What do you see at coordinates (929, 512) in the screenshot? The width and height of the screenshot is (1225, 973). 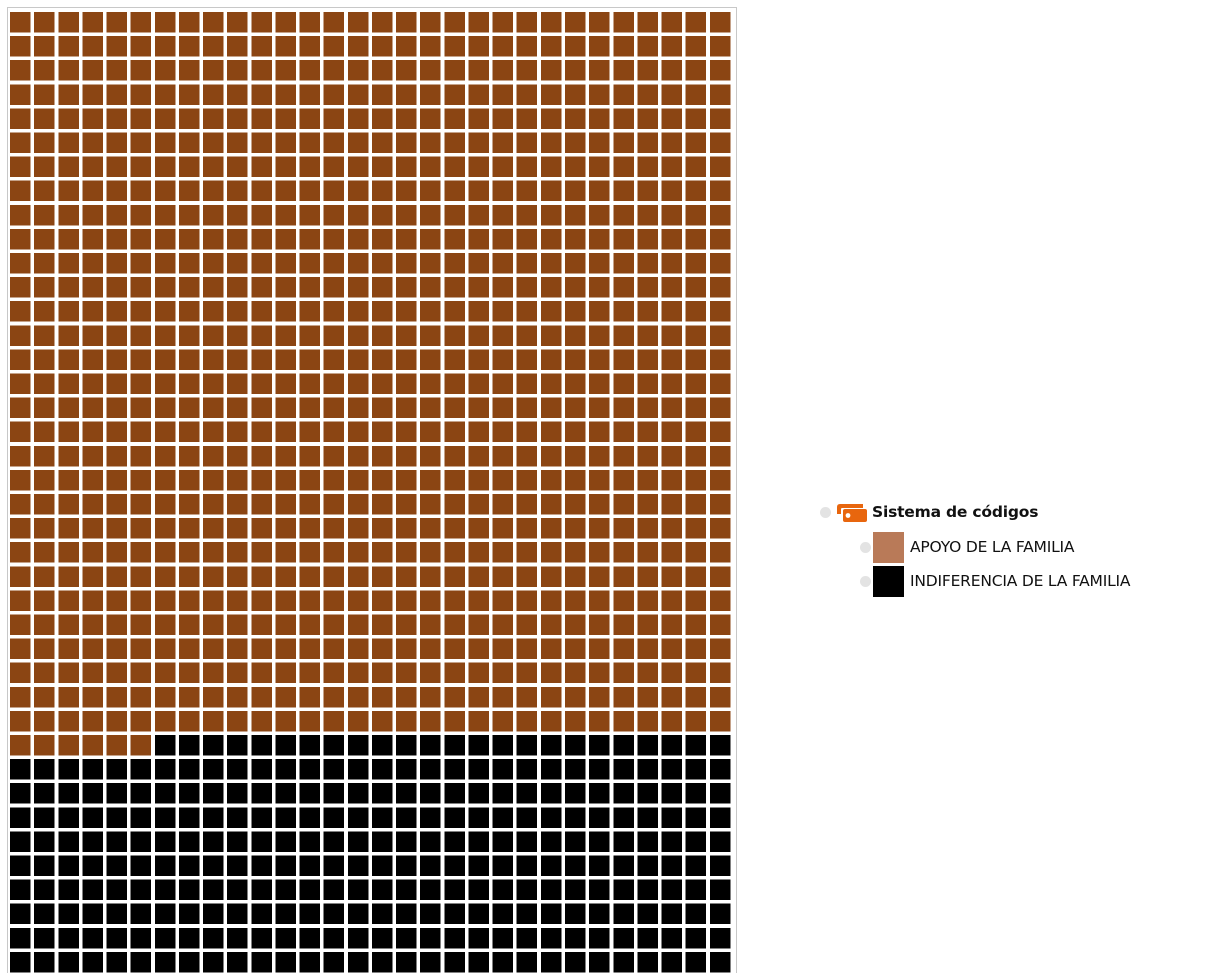 I see `legend-root: Sistema de códigos` at bounding box center [929, 512].